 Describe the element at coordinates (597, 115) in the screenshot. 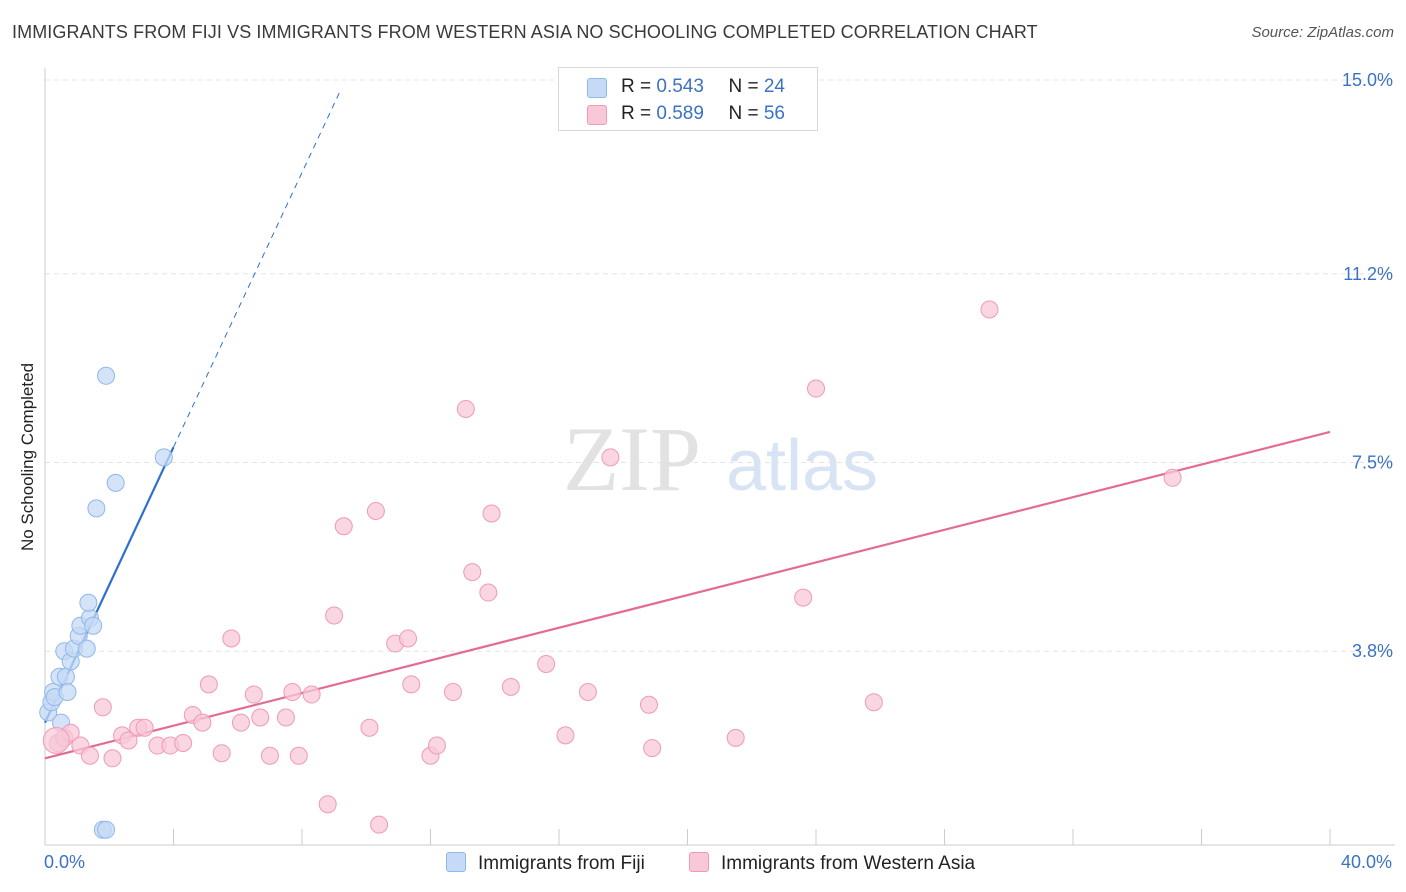

I see `western-asia-swatch` at that location.